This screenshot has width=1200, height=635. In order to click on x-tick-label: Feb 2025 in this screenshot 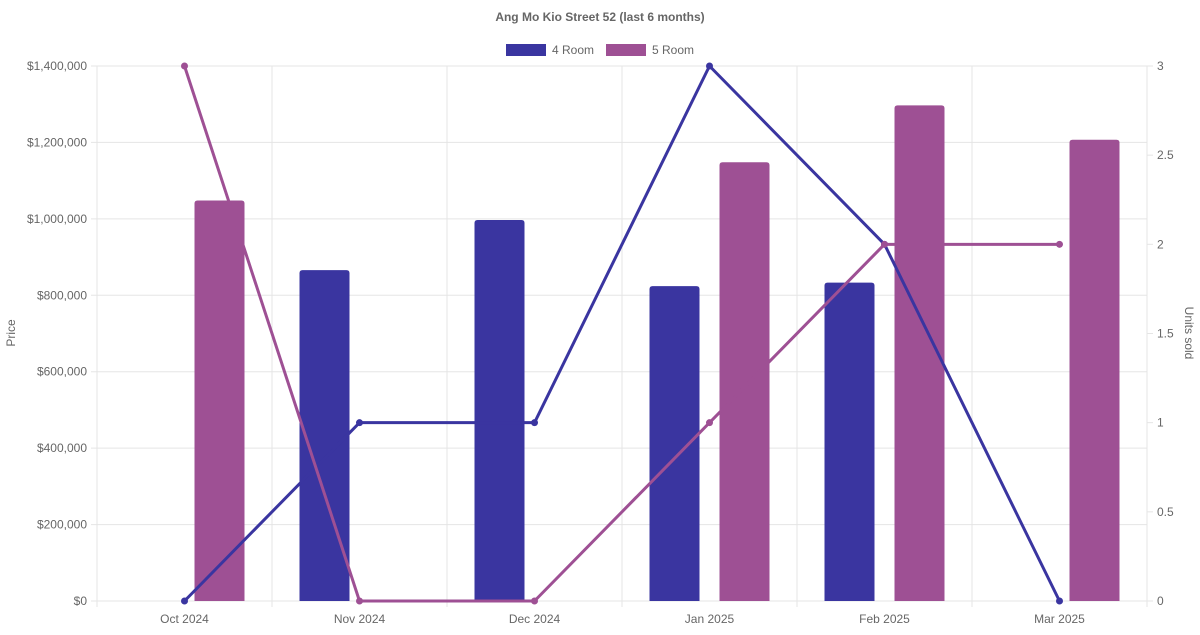, I will do `click(884, 619)`.